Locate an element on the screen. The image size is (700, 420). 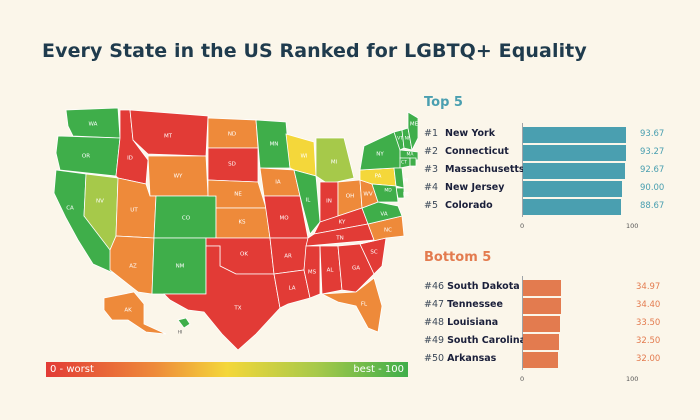
state-abbr-label: SD is located at coordinates (232, 165).